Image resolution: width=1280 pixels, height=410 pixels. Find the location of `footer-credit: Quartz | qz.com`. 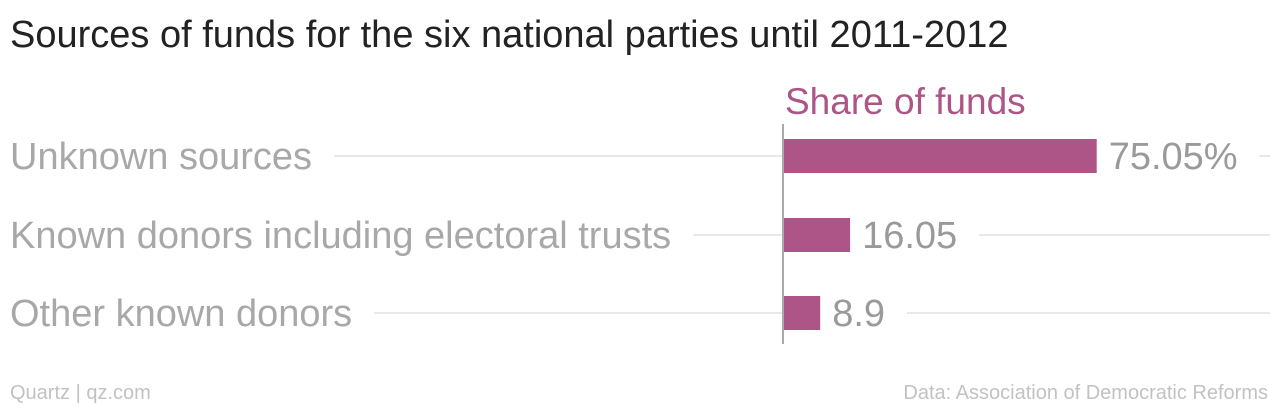

footer-credit: Quartz | qz.com is located at coordinates (80, 393).